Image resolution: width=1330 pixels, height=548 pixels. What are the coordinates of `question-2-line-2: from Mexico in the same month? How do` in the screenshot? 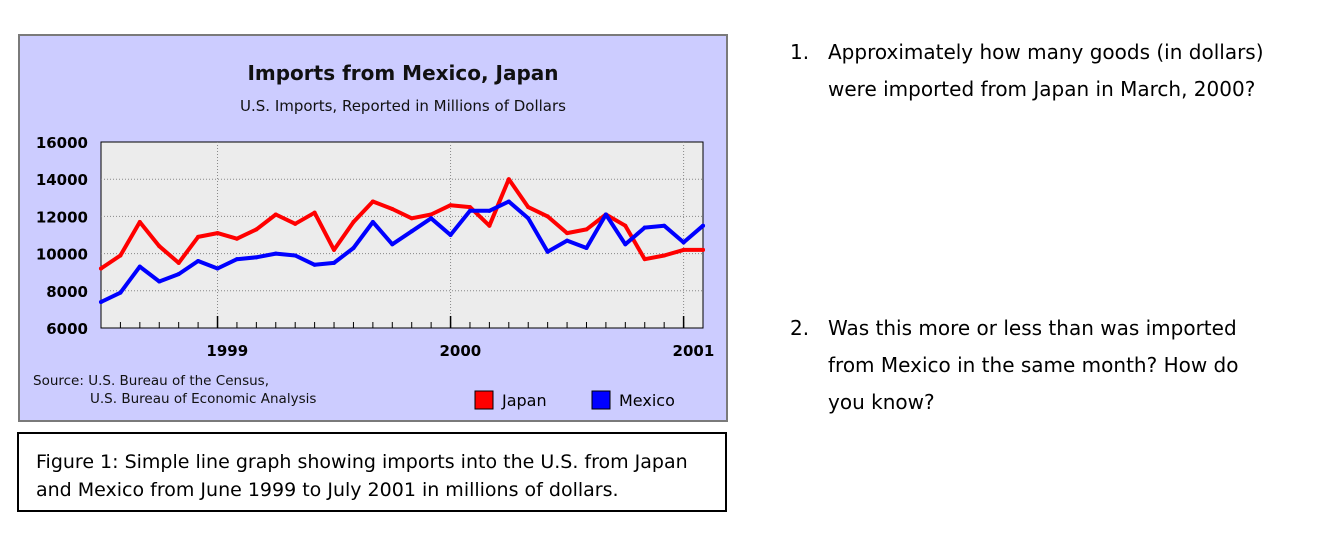 It's located at (1033, 365).